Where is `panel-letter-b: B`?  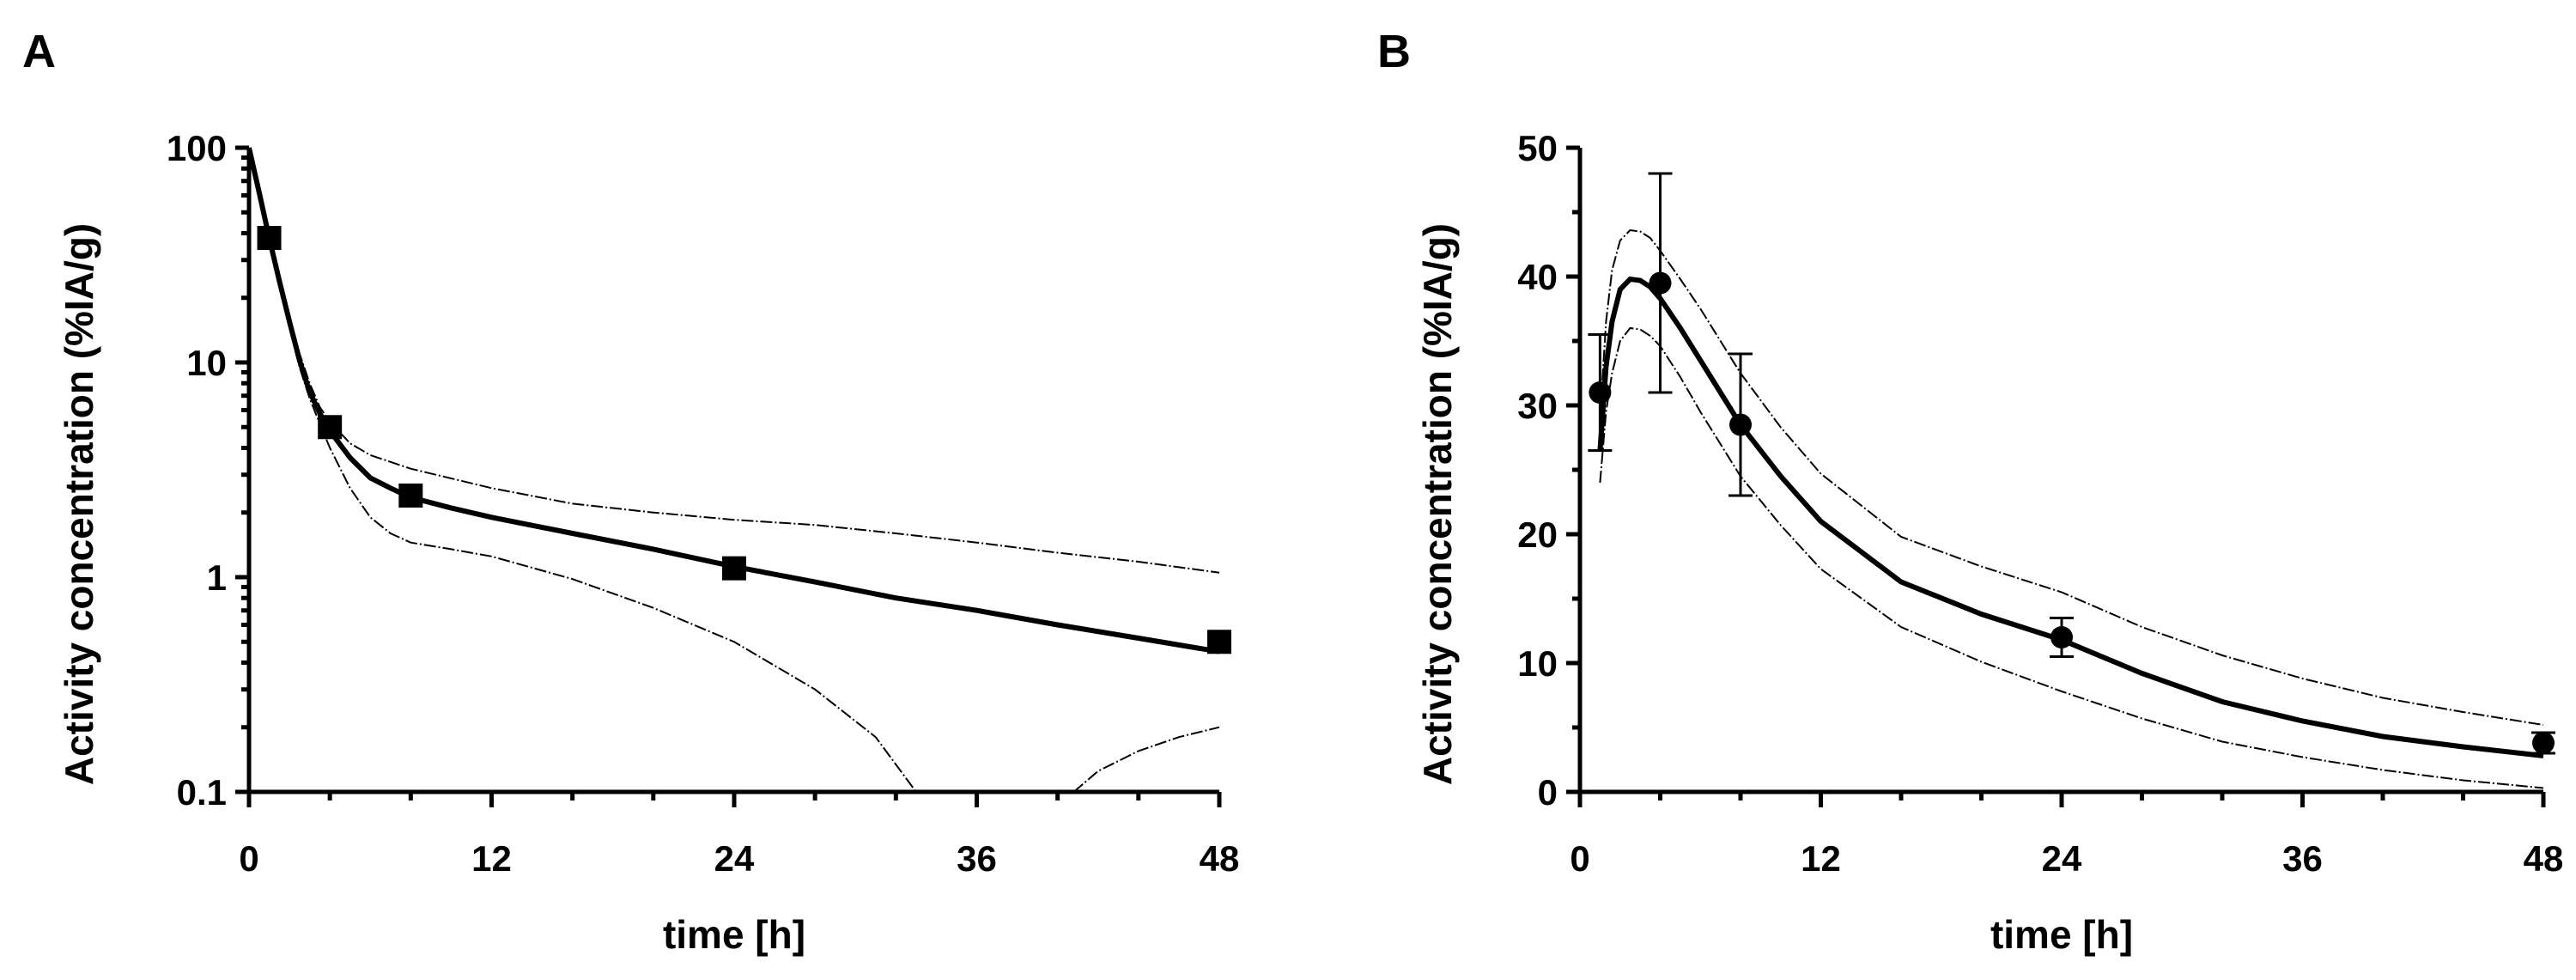 panel-letter-b: B is located at coordinates (1394, 52).